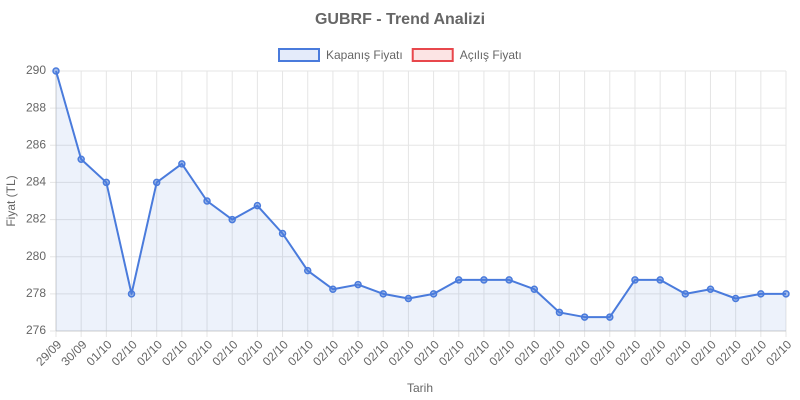 Image resolution: width=800 pixels, height=400 pixels. Describe the element at coordinates (36, 256) in the screenshot. I see `y-tick-label: 280` at that location.